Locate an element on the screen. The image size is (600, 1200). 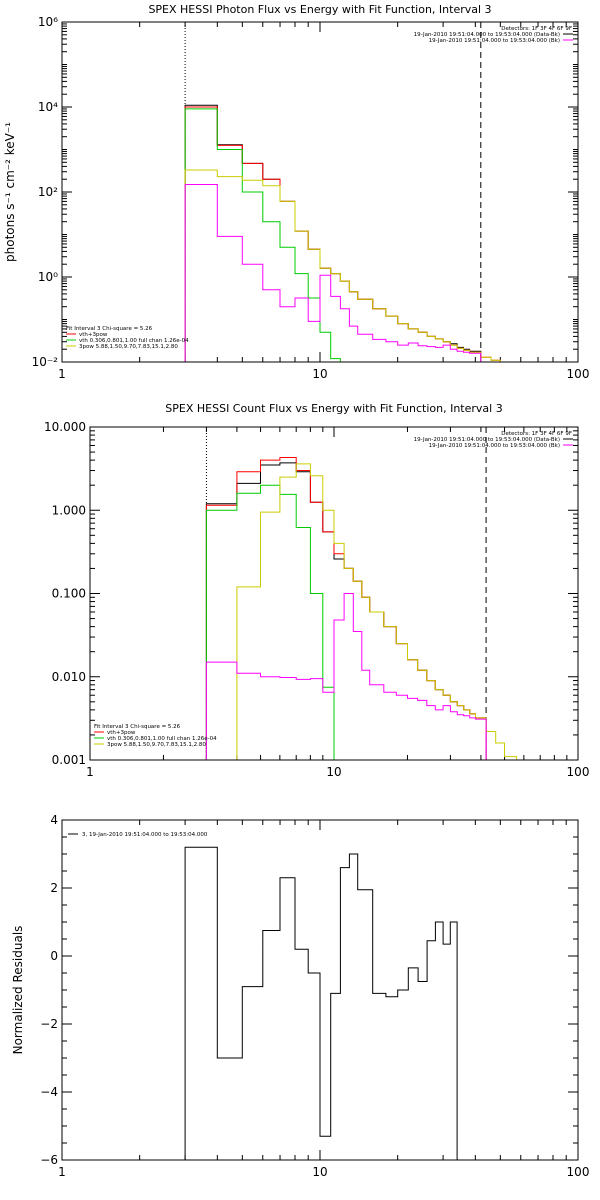
y-tick-label: 1.000 is located at coordinates (69, 510).